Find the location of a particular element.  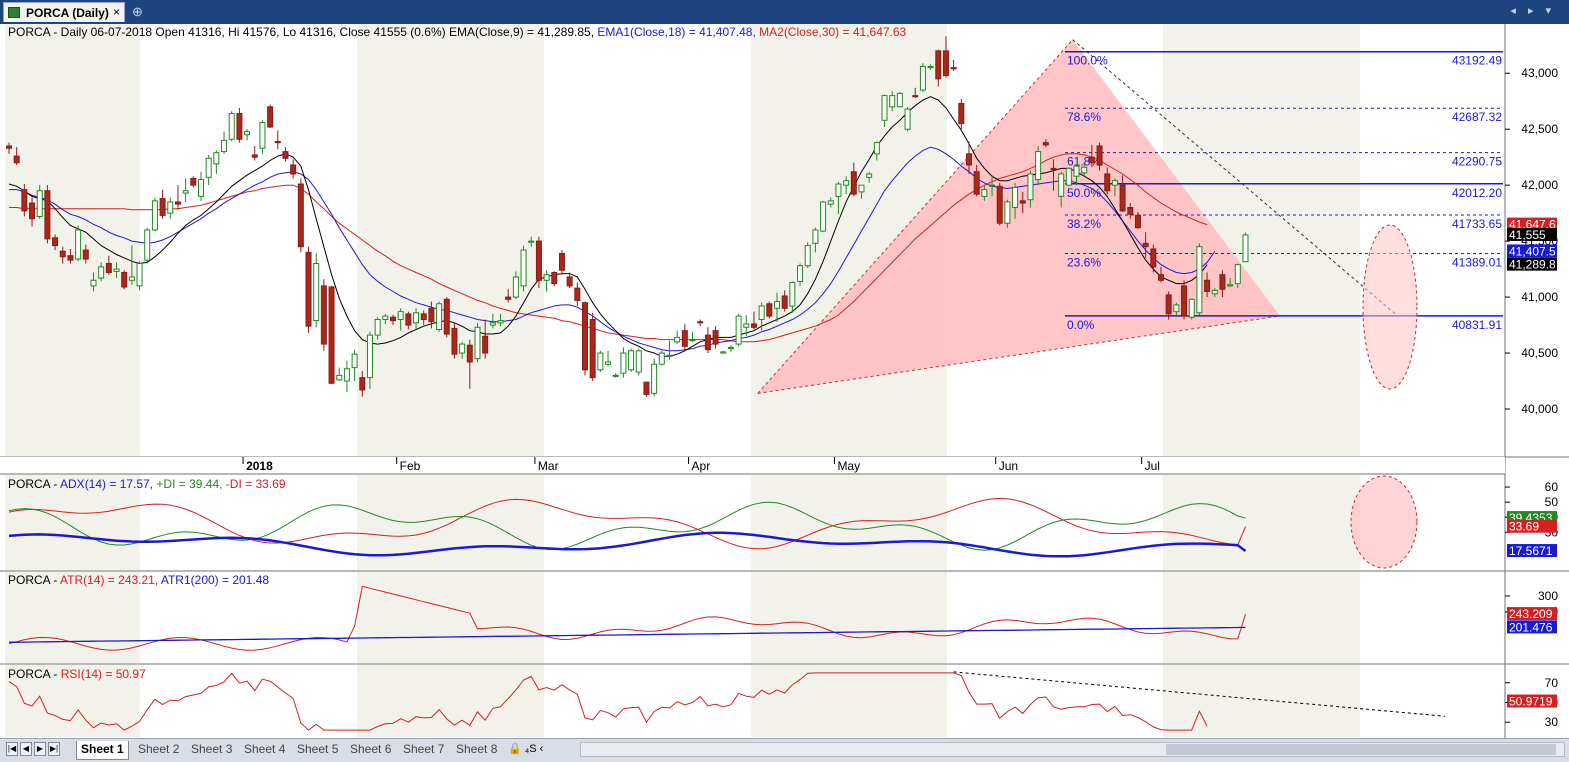

prev-icon: ◀ is located at coordinates (26, 749).